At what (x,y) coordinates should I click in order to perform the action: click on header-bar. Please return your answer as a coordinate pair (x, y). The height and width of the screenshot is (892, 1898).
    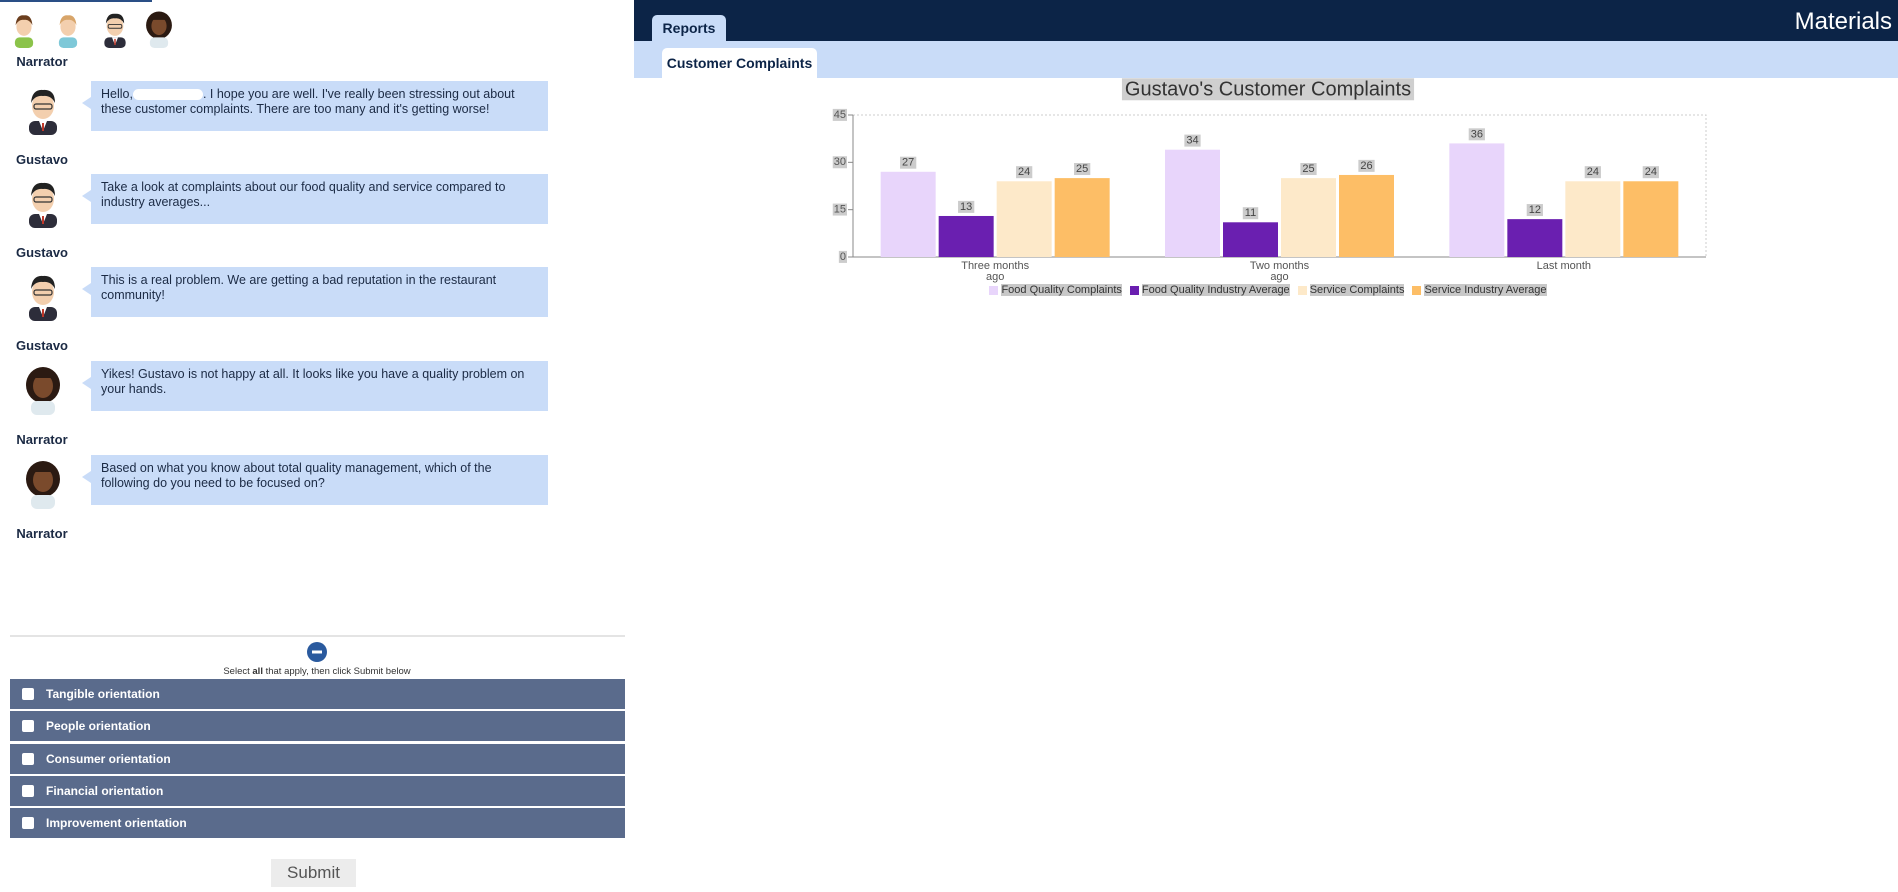
    Looking at the image, I should click on (1266, 20).